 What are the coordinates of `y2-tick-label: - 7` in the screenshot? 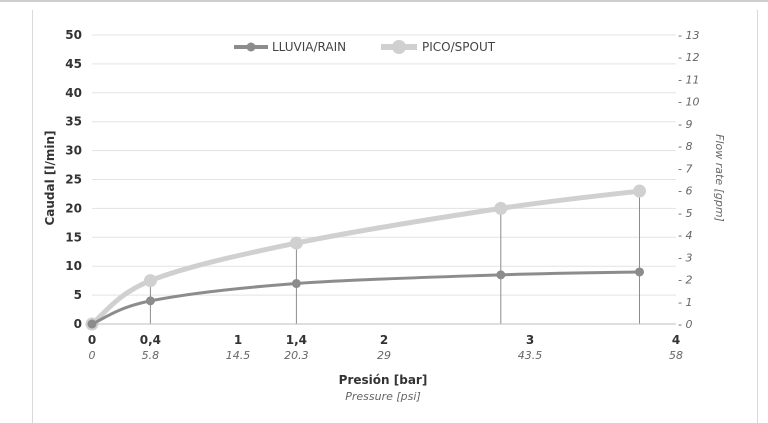 It's located at (685, 168).